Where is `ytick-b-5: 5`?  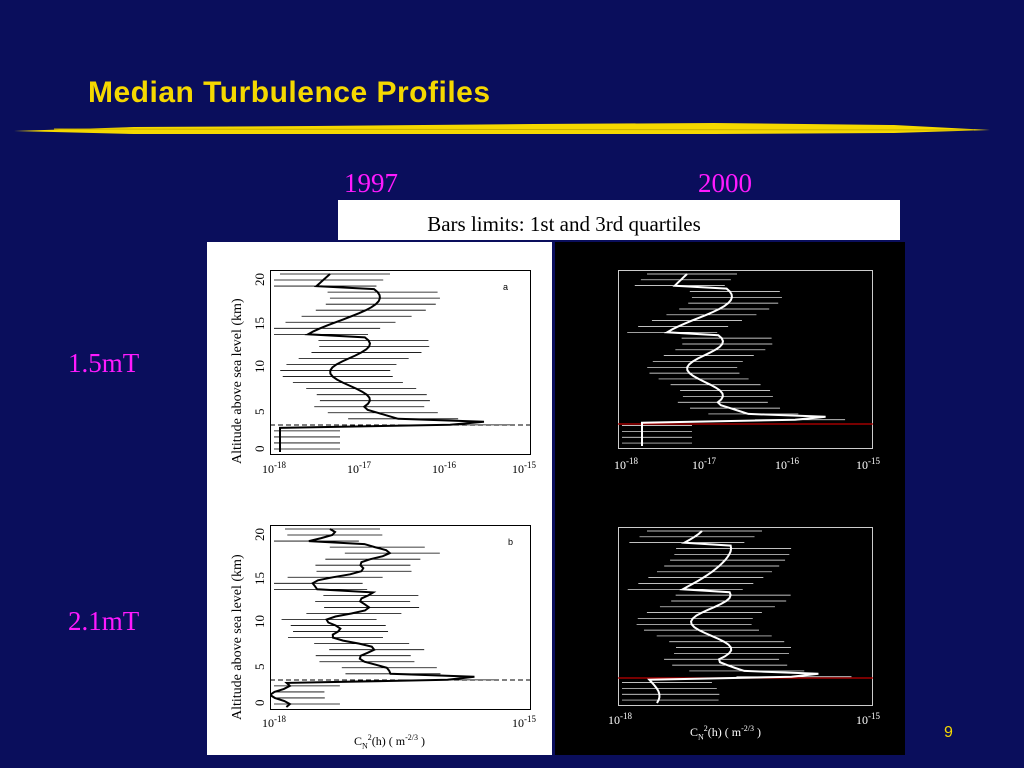 ytick-b-5: 5 is located at coordinates (259, 667).